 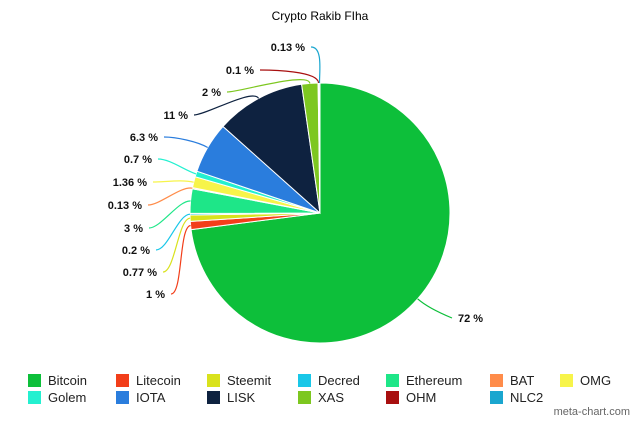 I want to click on legend-item-litecoin: Litecoin, so click(x=148, y=380).